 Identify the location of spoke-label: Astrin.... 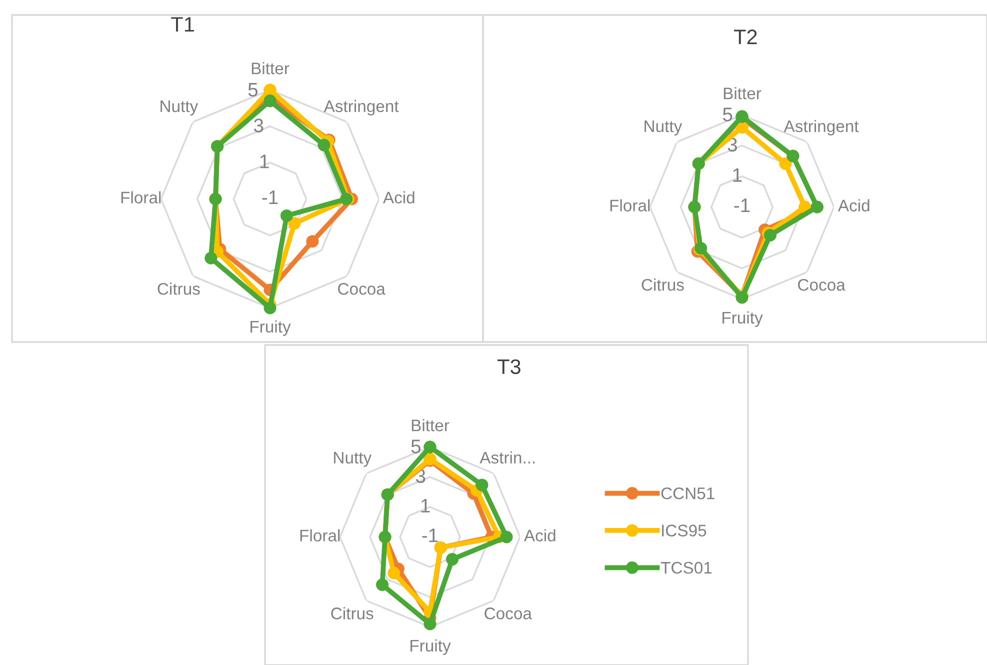
(507, 457).